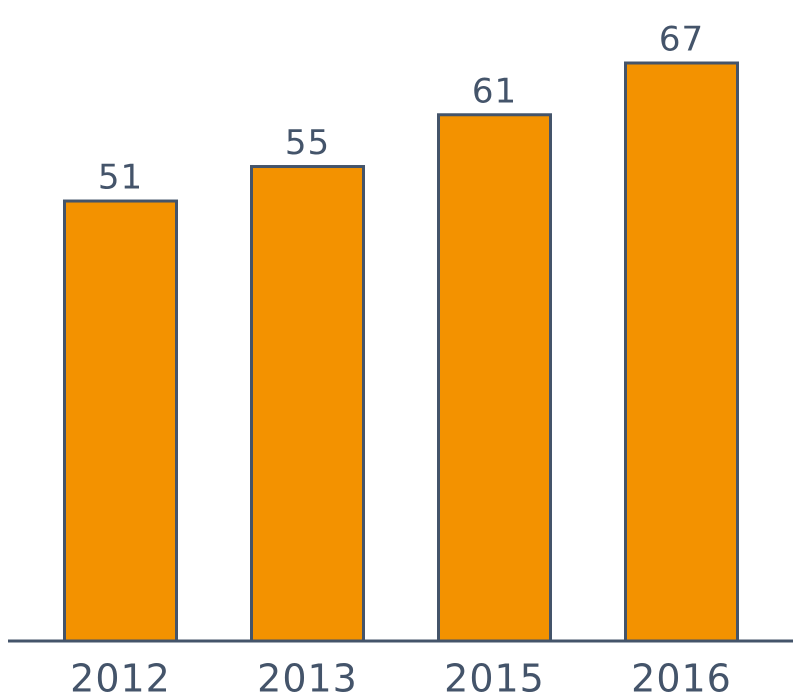 This screenshot has width=800, height=700. Describe the element at coordinates (120, 178) in the screenshot. I see `value-label: 51` at that location.